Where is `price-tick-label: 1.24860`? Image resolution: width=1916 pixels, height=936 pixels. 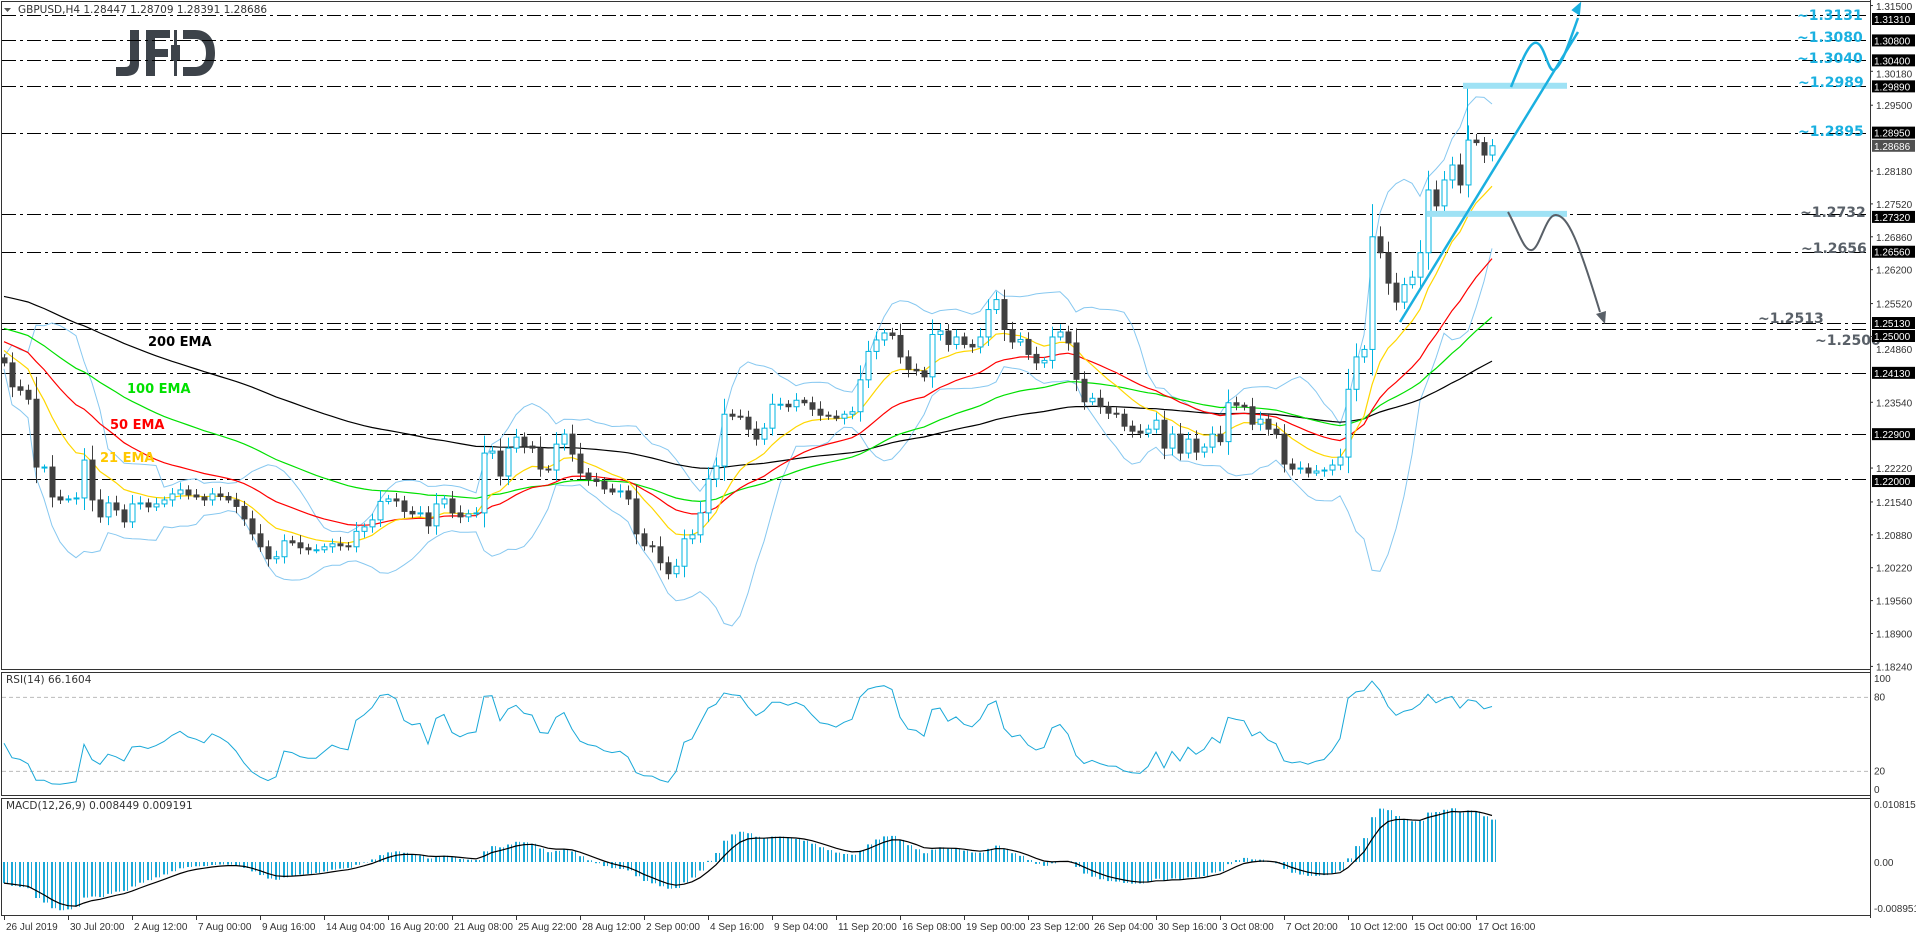 price-tick-label: 1.24860 is located at coordinates (1894, 350).